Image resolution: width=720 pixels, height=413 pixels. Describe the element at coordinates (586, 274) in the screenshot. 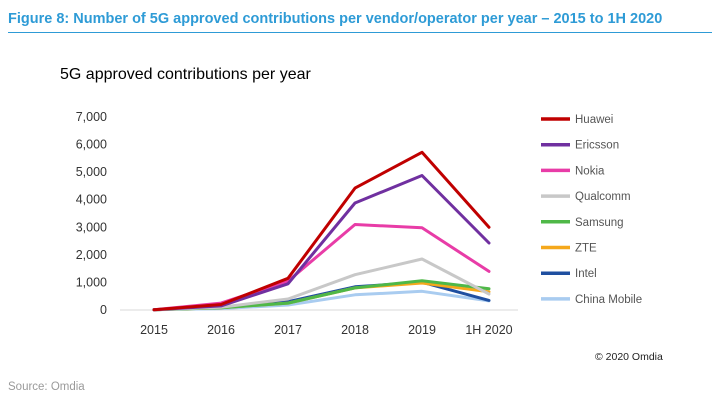

I see `legend-label: Intel` at that location.